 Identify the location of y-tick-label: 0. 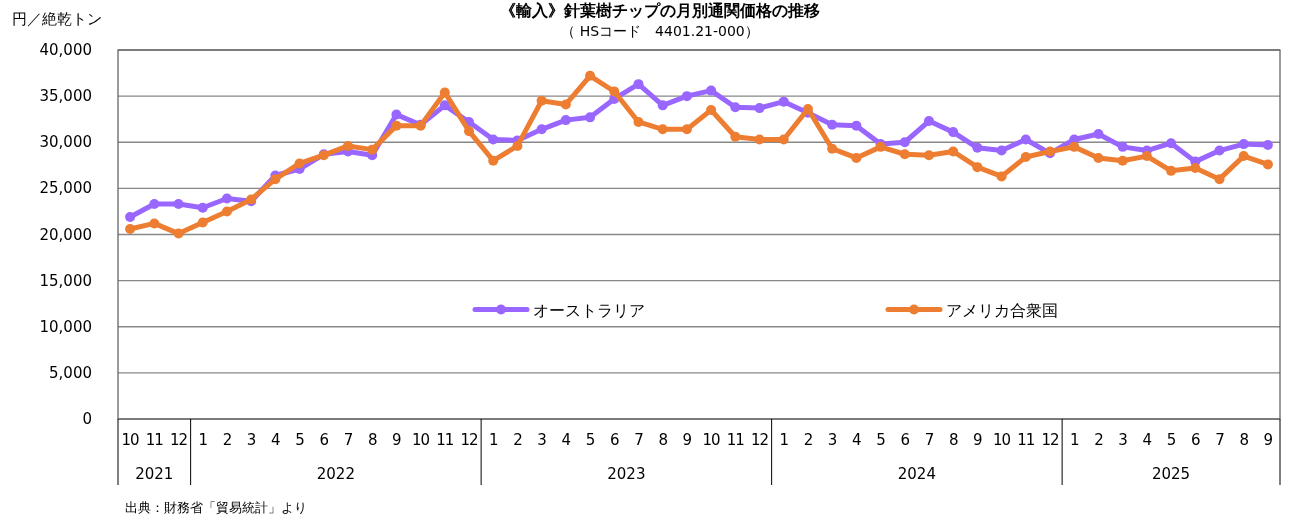
(87, 419).